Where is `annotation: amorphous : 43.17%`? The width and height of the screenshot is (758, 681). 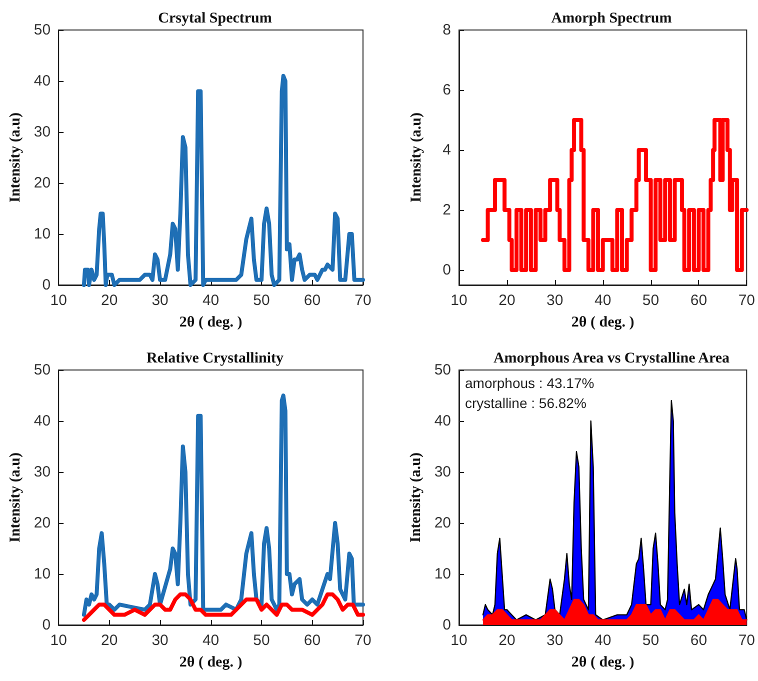
annotation: amorphous : 43.17% is located at coordinates (529, 383).